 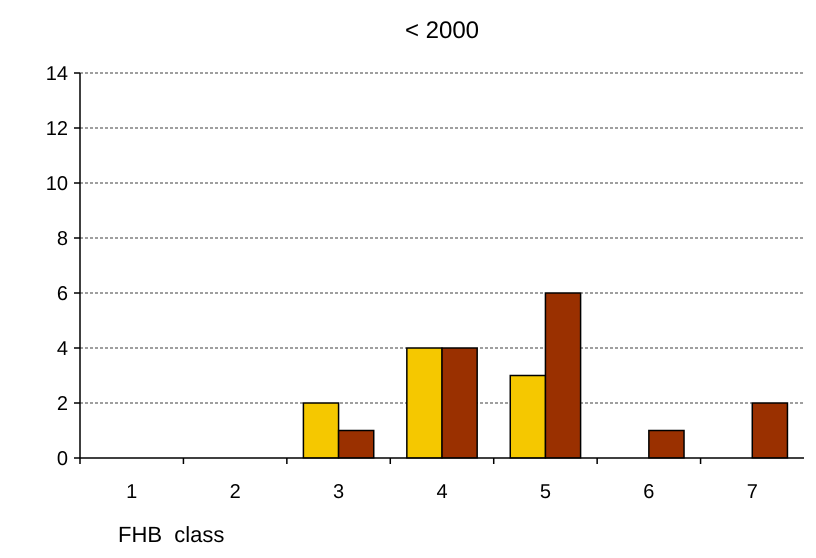 What do you see at coordinates (752, 492) in the screenshot?
I see `x-tick-label: 7` at bounding box center [752, 492].